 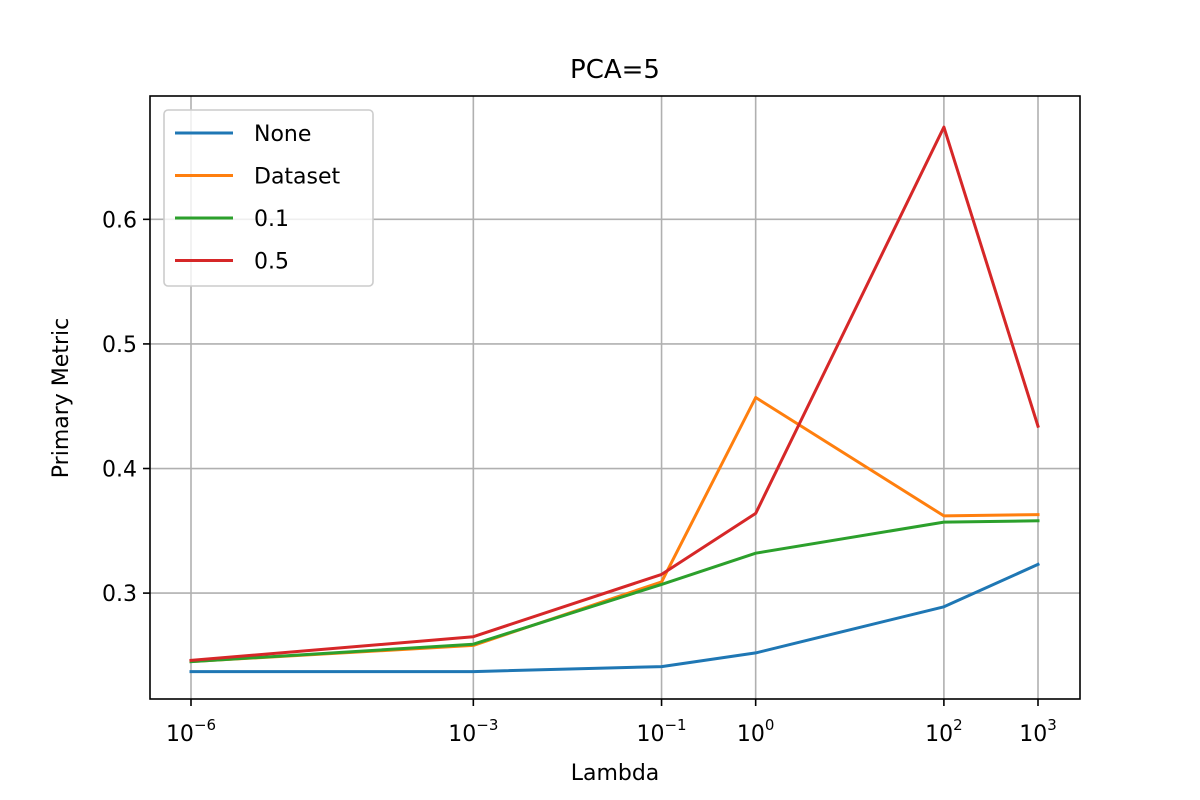 I want to click on legend-label: 0.5, so click(x=271, y=262).